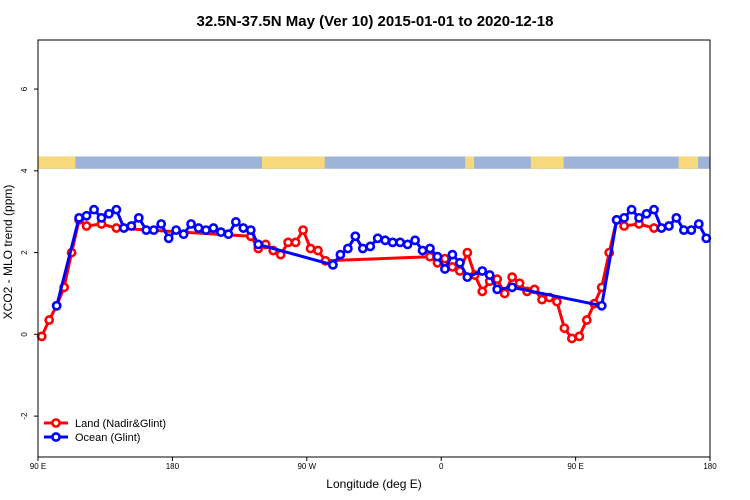 The height and width of the screenshot is (500, 750). What do you see at coordinates (24, 252) in the screenshot?
I see `y-tick-label: 2` at bounding box center [24, 252].